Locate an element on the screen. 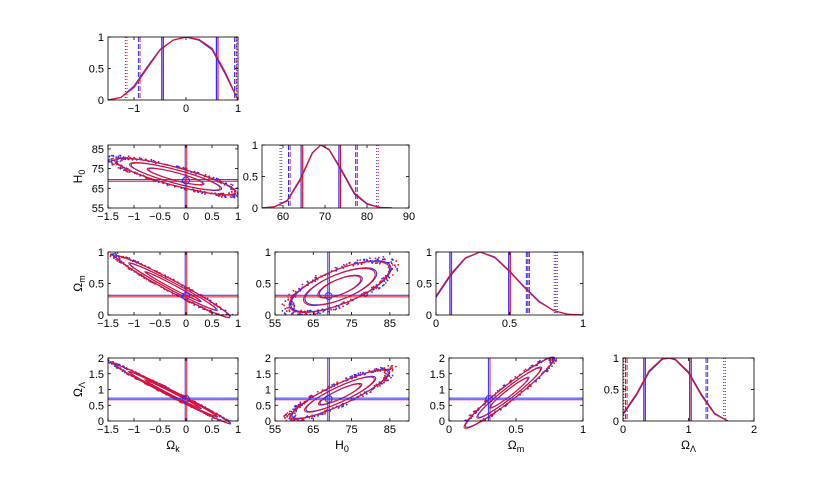 The height and width of the screenshot is (491, 830). panel-2-y-tick-label: 0 is located at coordinates (429, 316).